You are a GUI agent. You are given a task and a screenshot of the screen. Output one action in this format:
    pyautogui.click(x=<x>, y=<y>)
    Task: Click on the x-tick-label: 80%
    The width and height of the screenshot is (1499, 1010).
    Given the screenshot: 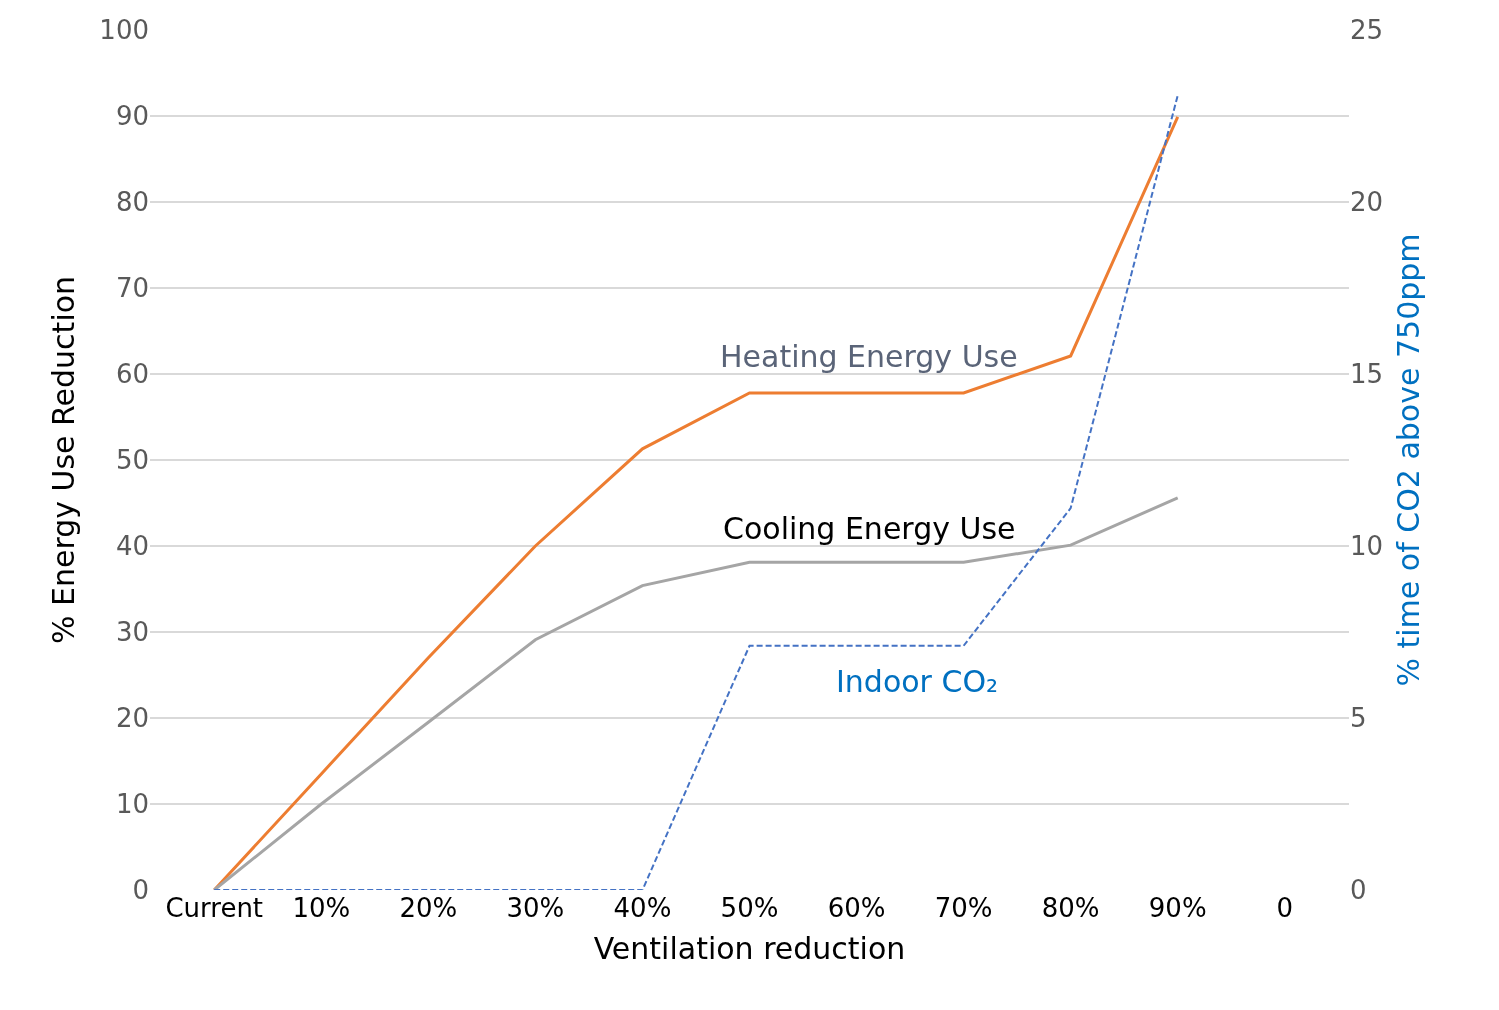 What is the action you would take?
    pyautogui.click(x=1070, y=908)
    